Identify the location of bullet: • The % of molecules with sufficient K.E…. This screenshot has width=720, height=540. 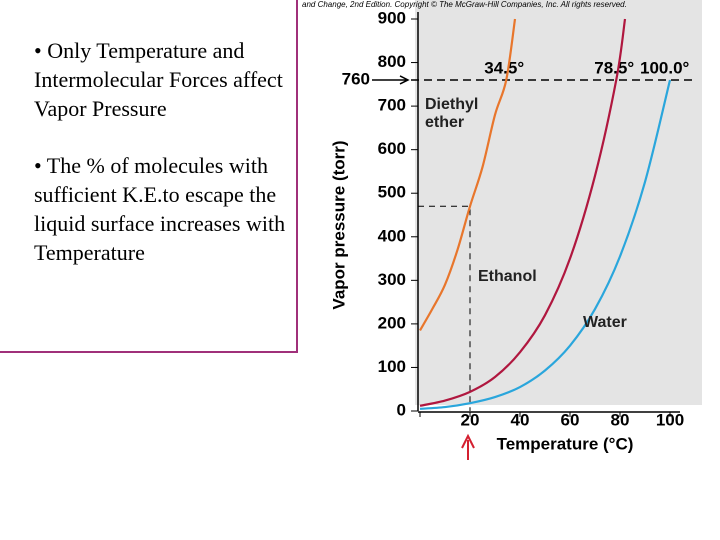
(160, 209).